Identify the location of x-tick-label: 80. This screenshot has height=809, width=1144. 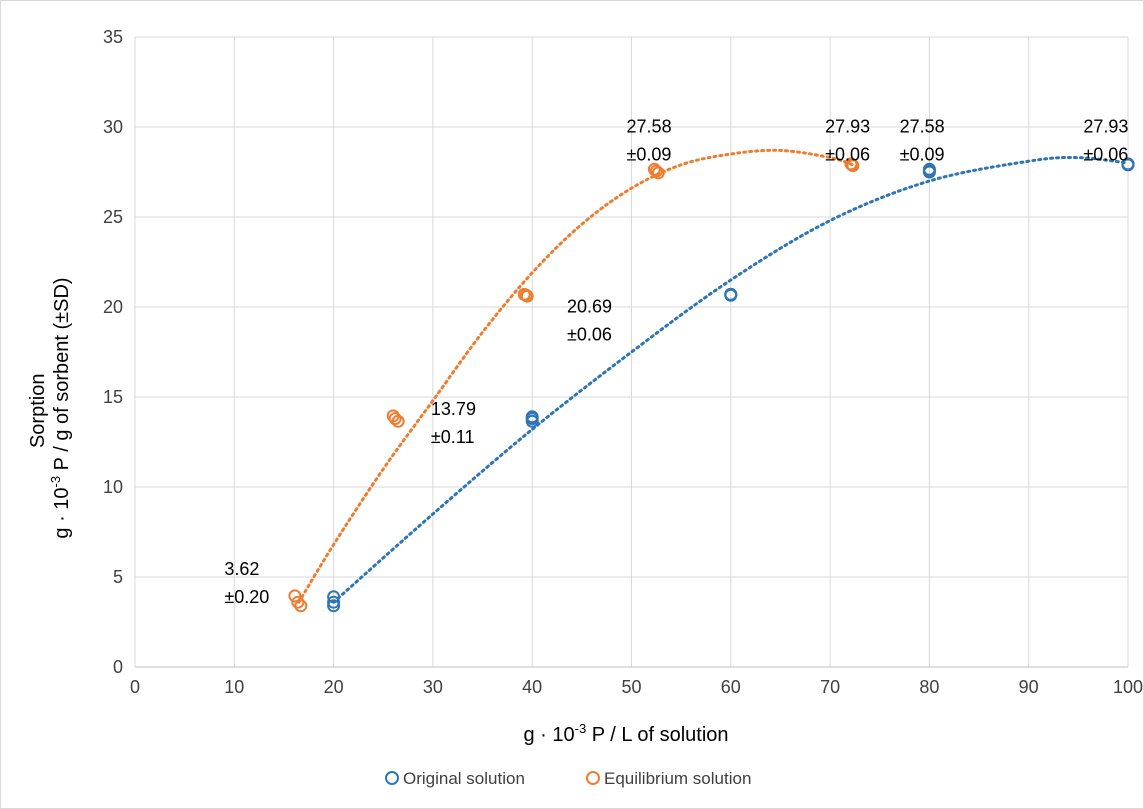
(929, 687).